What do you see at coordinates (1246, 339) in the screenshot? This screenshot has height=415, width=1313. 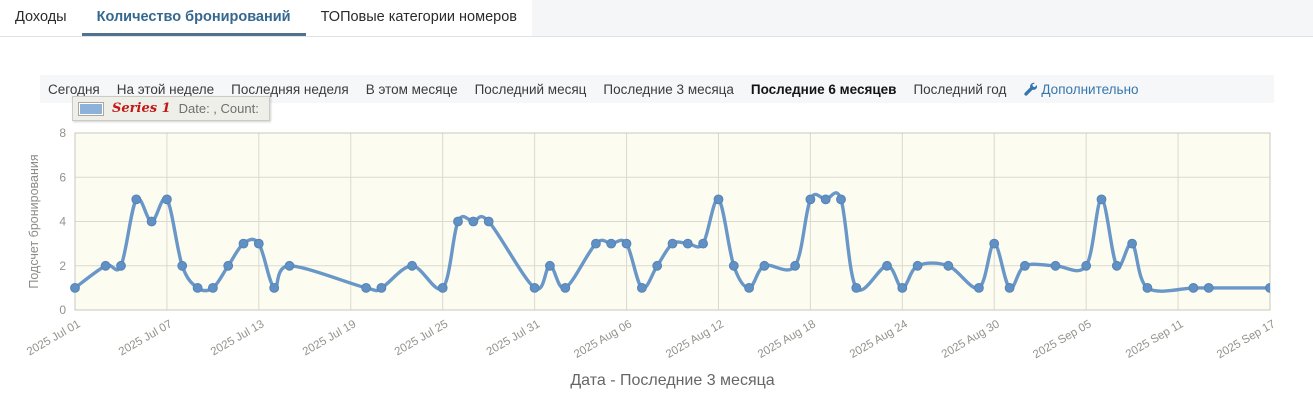 I see `x-tick-label: 2025 Sep 17` at bounding box center [1246, 339].